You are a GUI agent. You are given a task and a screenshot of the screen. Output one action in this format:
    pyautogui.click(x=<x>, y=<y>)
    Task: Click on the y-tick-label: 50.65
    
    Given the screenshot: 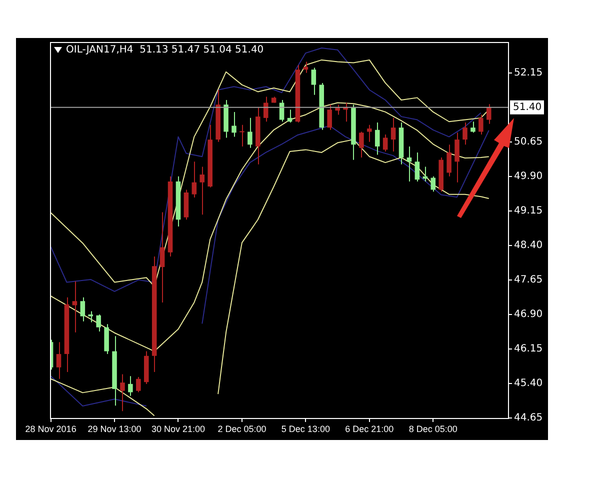 What is the action you would take?
    pyautogui.click(x=528, y=142)
    